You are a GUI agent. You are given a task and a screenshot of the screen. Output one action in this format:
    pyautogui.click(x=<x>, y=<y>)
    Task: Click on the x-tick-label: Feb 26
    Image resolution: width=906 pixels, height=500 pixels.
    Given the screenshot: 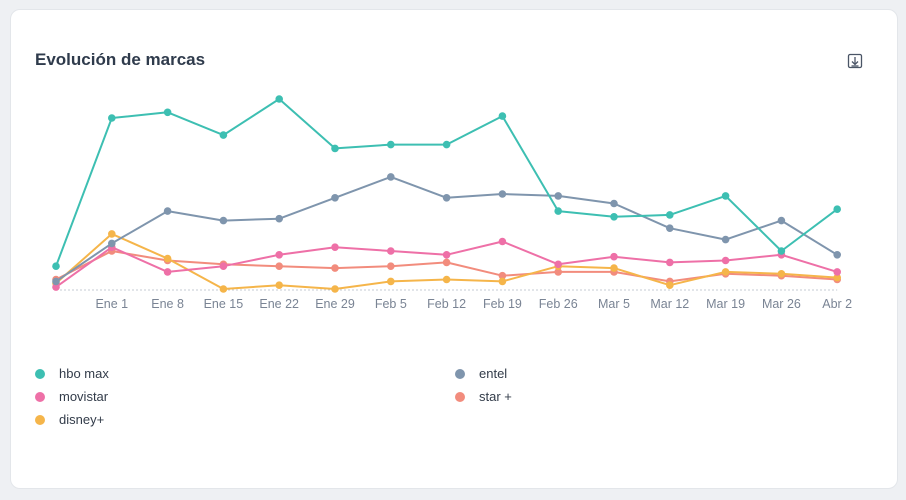 What is the action you would take?
    pyautogui.click(x=558, y=304)
    